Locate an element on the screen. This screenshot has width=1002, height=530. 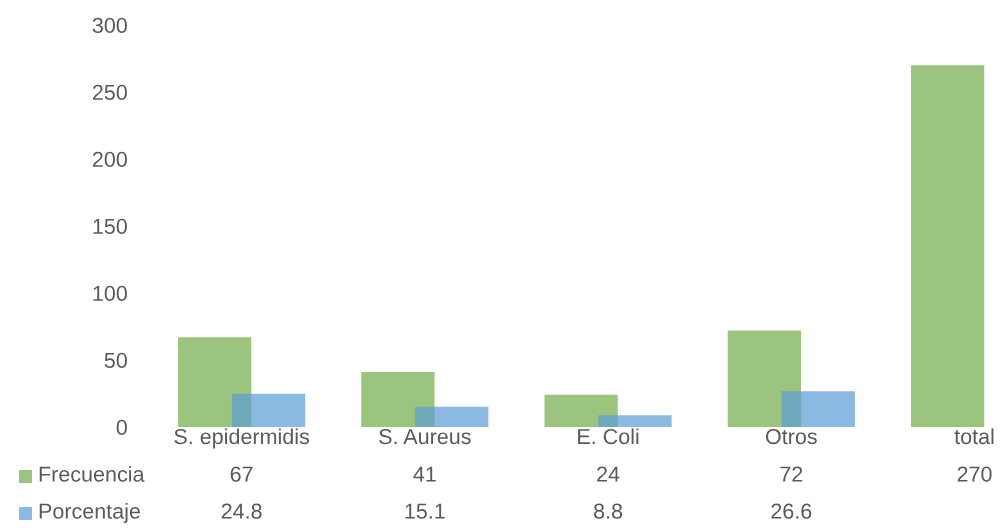
y-tick-label: 50 is located at coordinates (115, 360).